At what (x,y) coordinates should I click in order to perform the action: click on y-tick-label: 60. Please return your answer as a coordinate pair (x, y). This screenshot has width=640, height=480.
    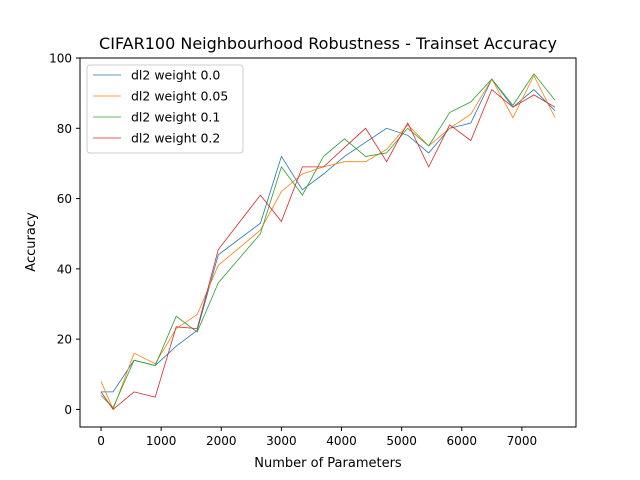
    Looking at the image, I should click on (64, 199).